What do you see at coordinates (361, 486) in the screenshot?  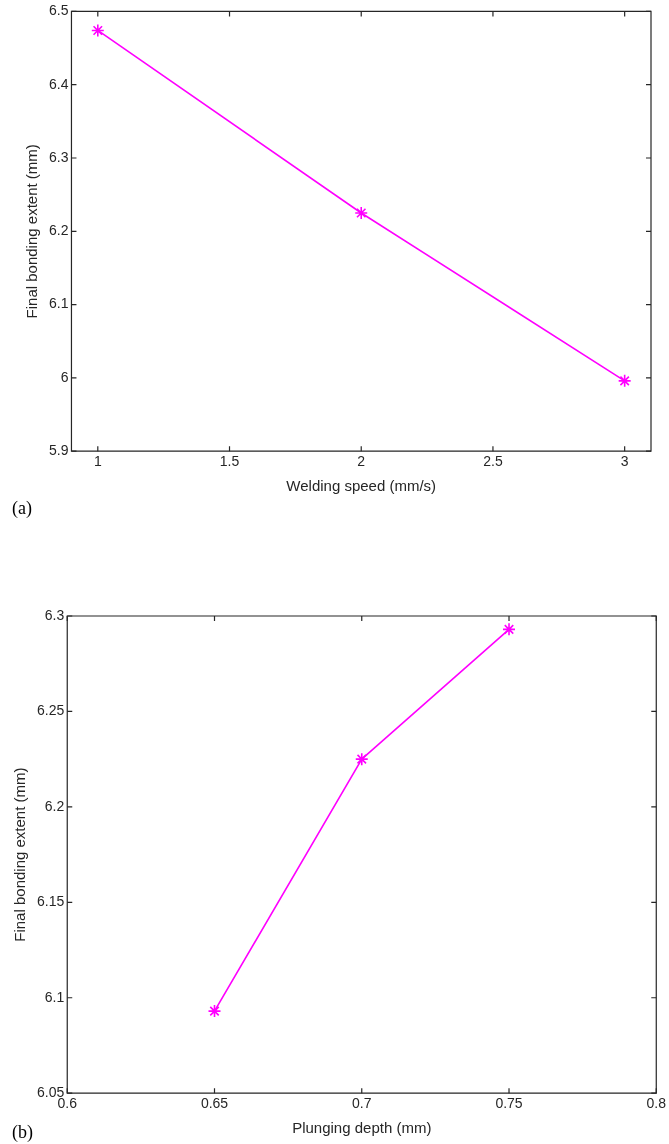 I see `x-axis-title: Welding speed (mm/s)` at bounding box center [361, 486].